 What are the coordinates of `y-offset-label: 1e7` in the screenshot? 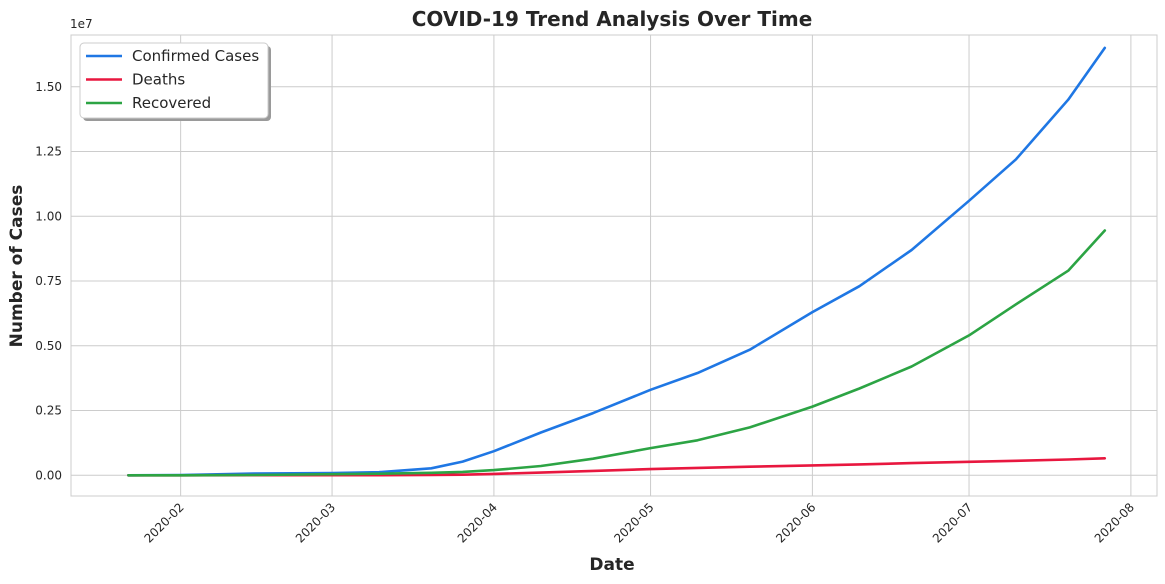 It's located at (81, 24).